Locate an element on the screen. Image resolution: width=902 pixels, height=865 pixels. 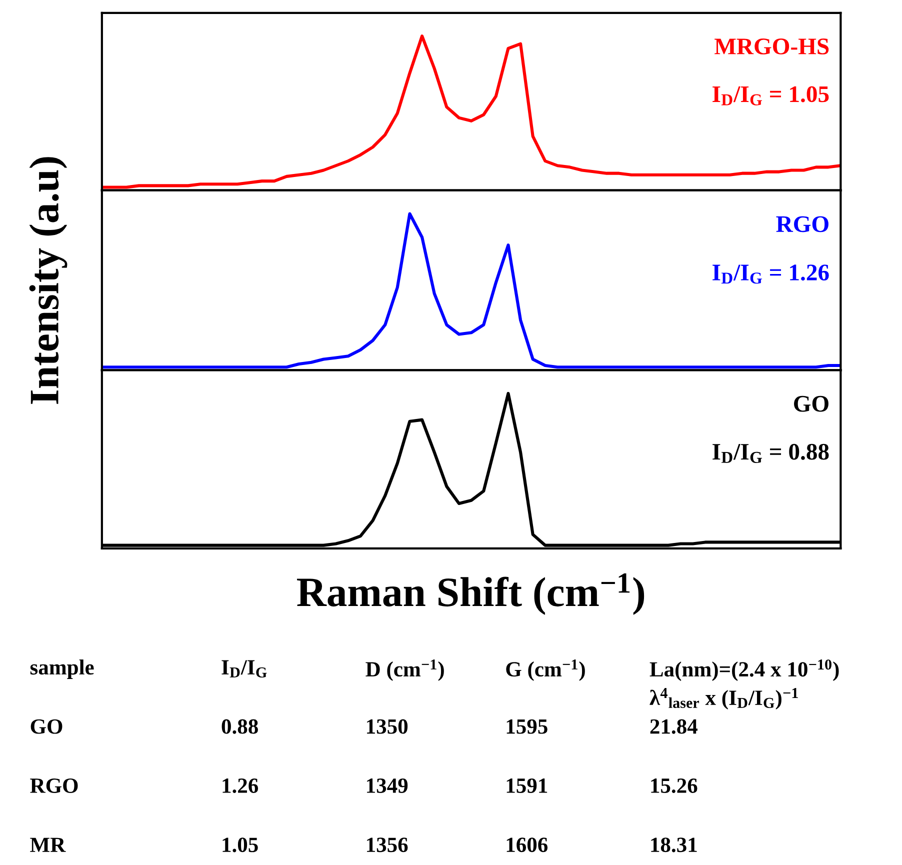
annotation: RGO is located at coordinates (802, 224).